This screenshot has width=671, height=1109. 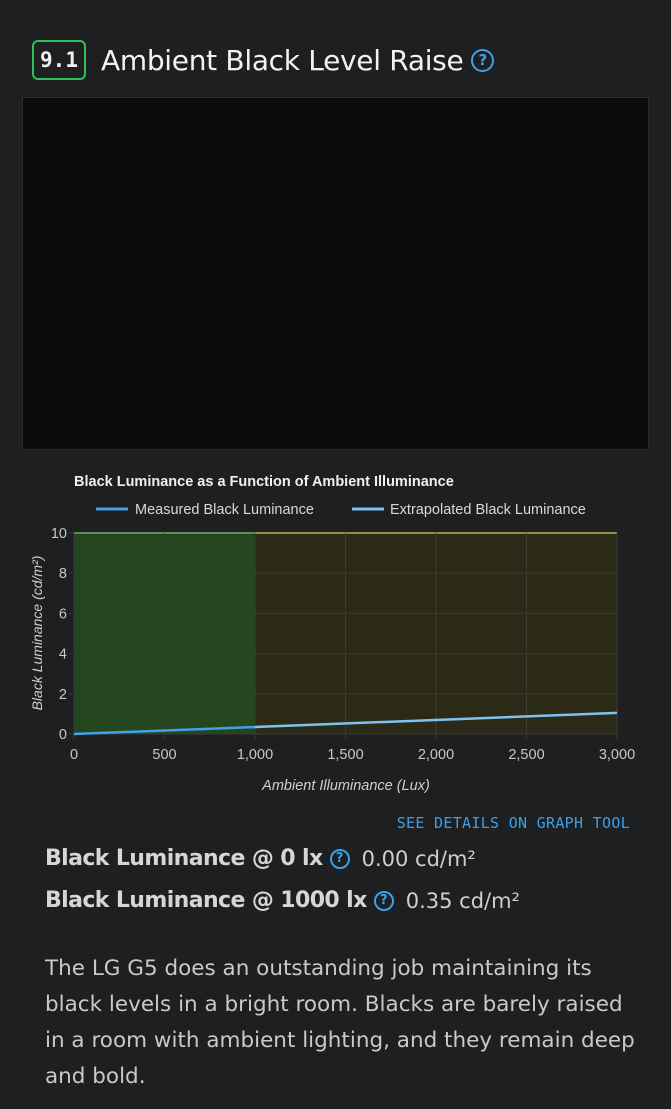 What do you see at coordinates (513, 823) in the screenshot?
I see `graph-tool-link: SEE DETAILS ON GRAPH TOOL` at bounding box center [513, 823].